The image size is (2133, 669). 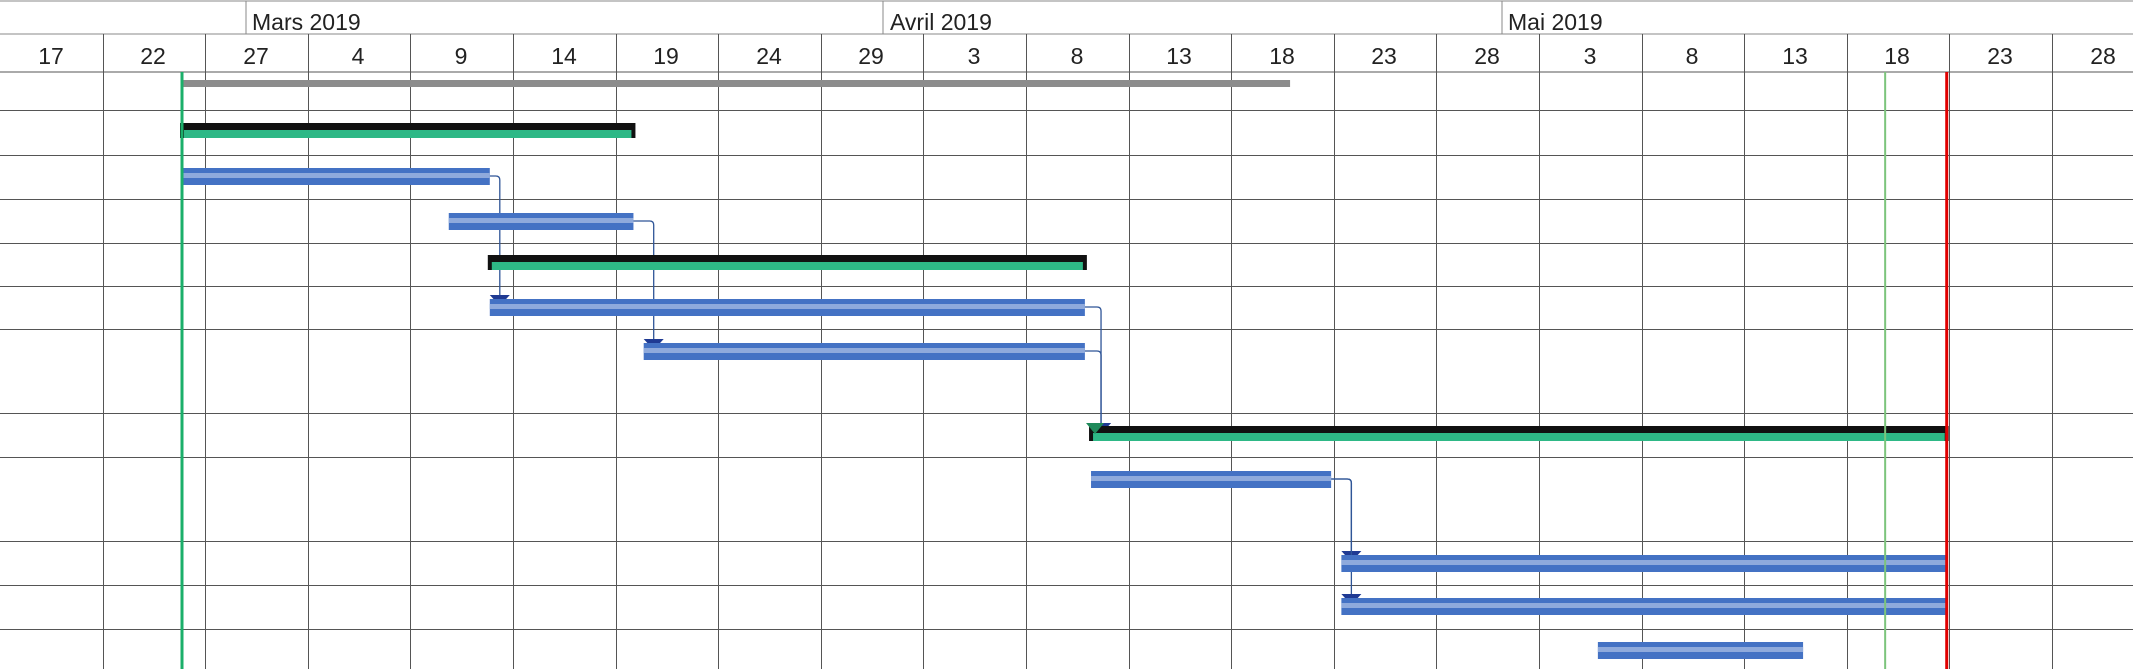 What do you see at coordinates (564, 56) in the screenshot?
I see `day-label: 14` at bounding box center [564, 56].